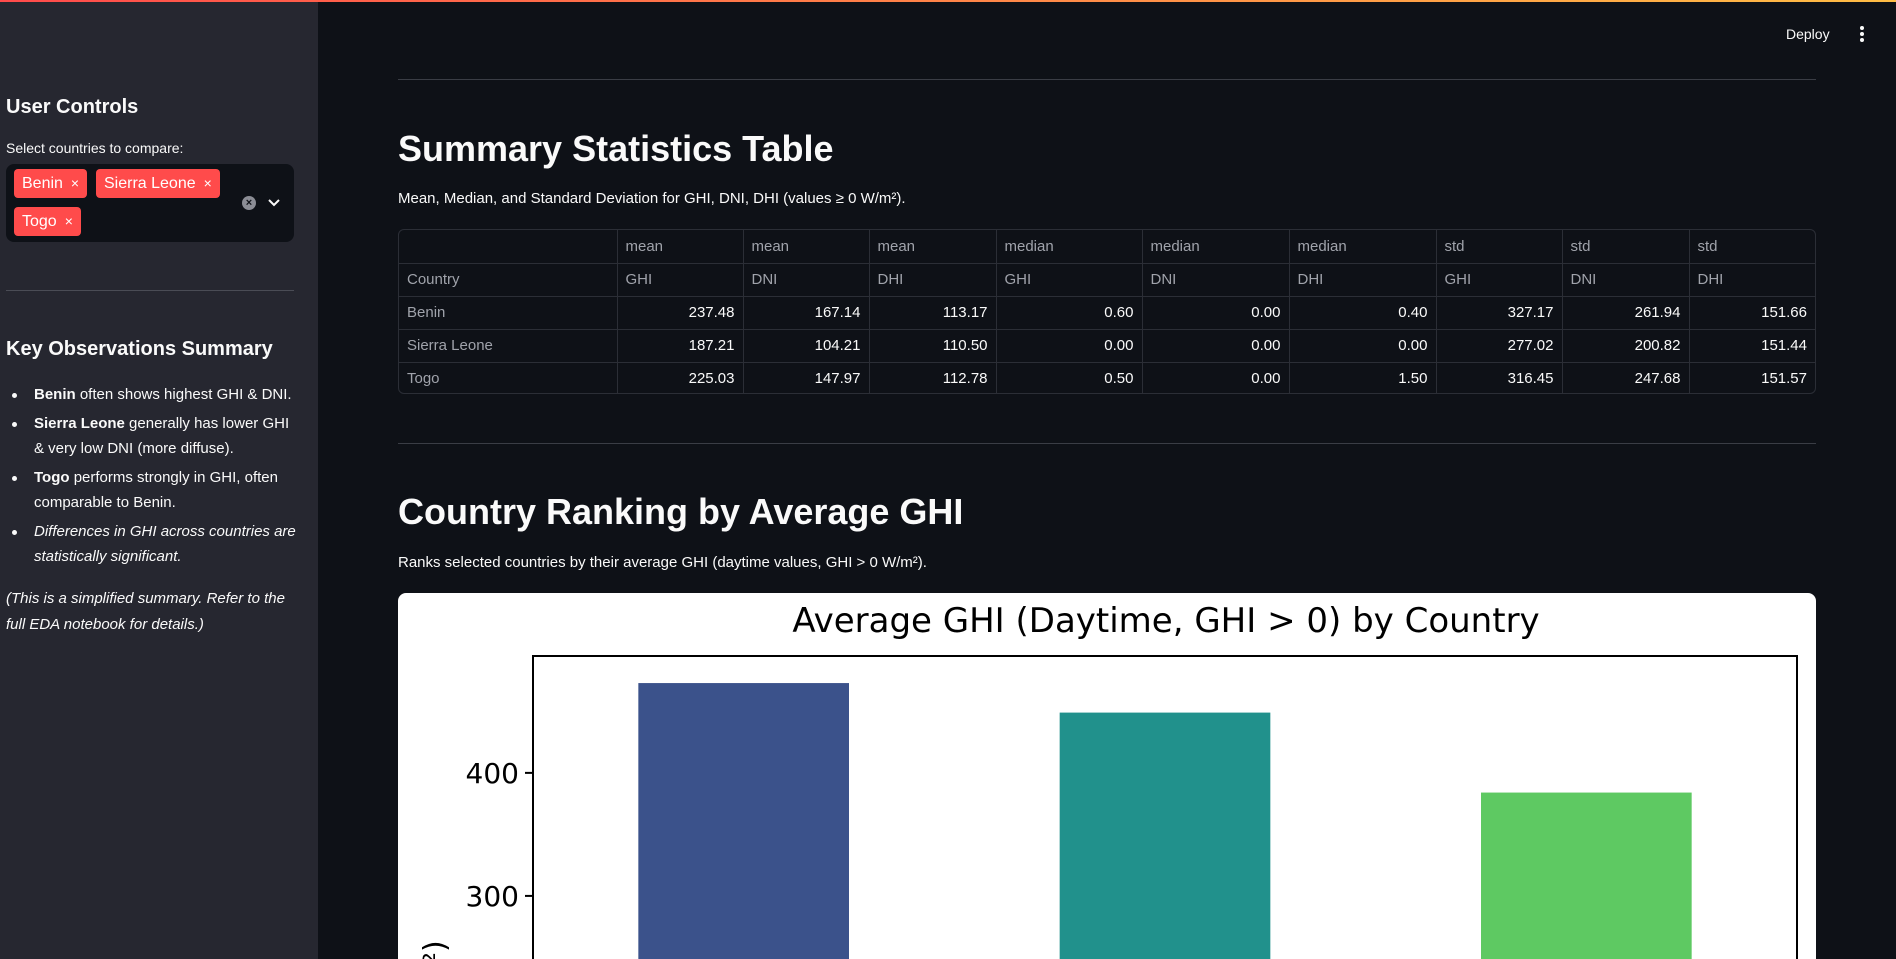  What do you see at coordinates (150, 290) in the screenshot?
I see `sidebar-divider` at bounding box center [150, 290].